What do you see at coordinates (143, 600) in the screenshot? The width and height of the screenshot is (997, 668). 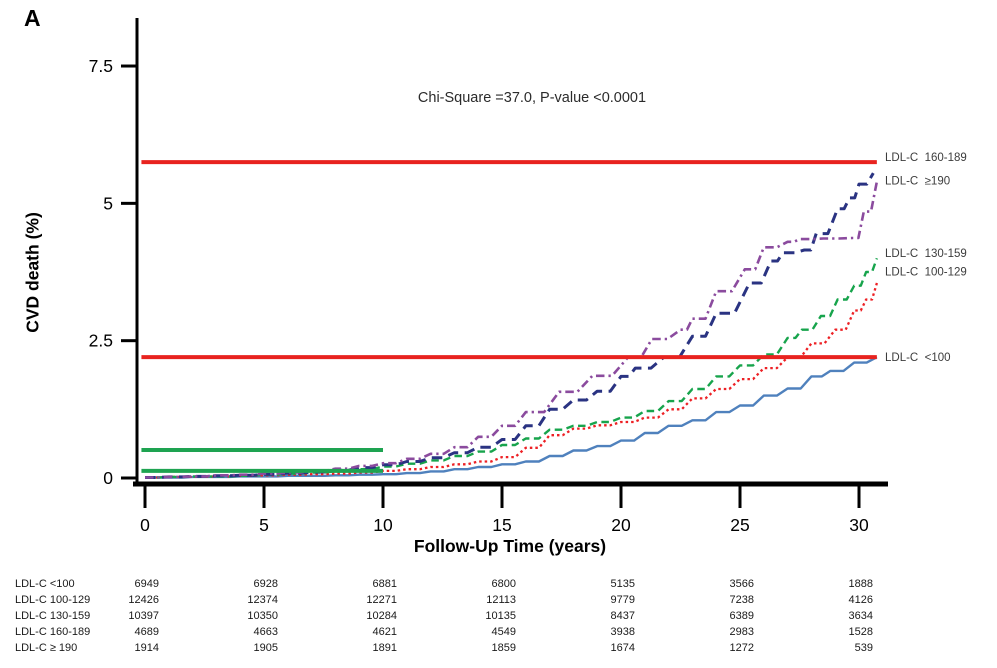 I see `risk-count: 12426` at bounding box center [143, 600].